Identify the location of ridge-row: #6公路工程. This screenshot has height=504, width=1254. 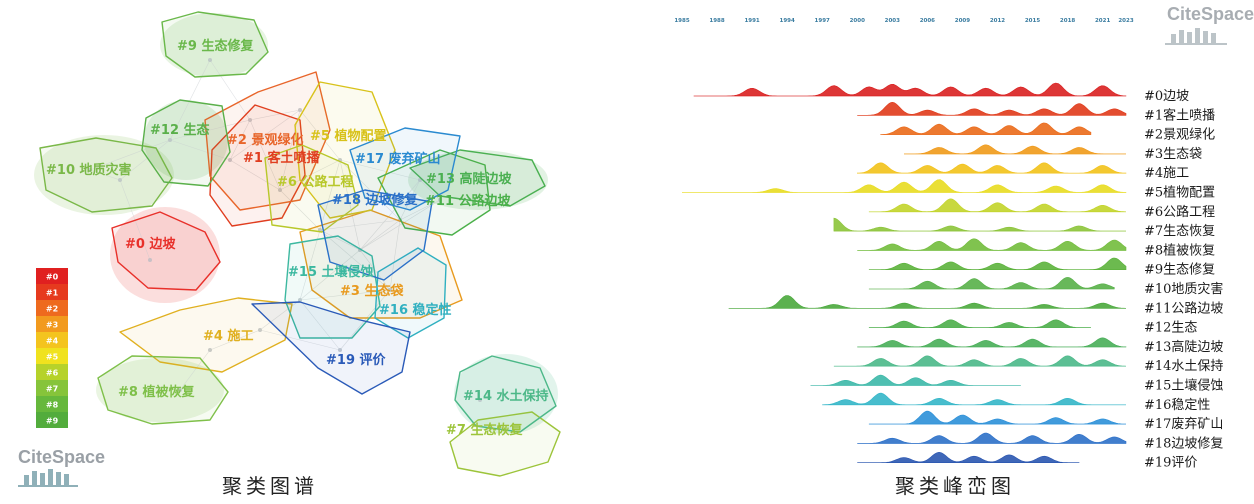
(1041, 209).